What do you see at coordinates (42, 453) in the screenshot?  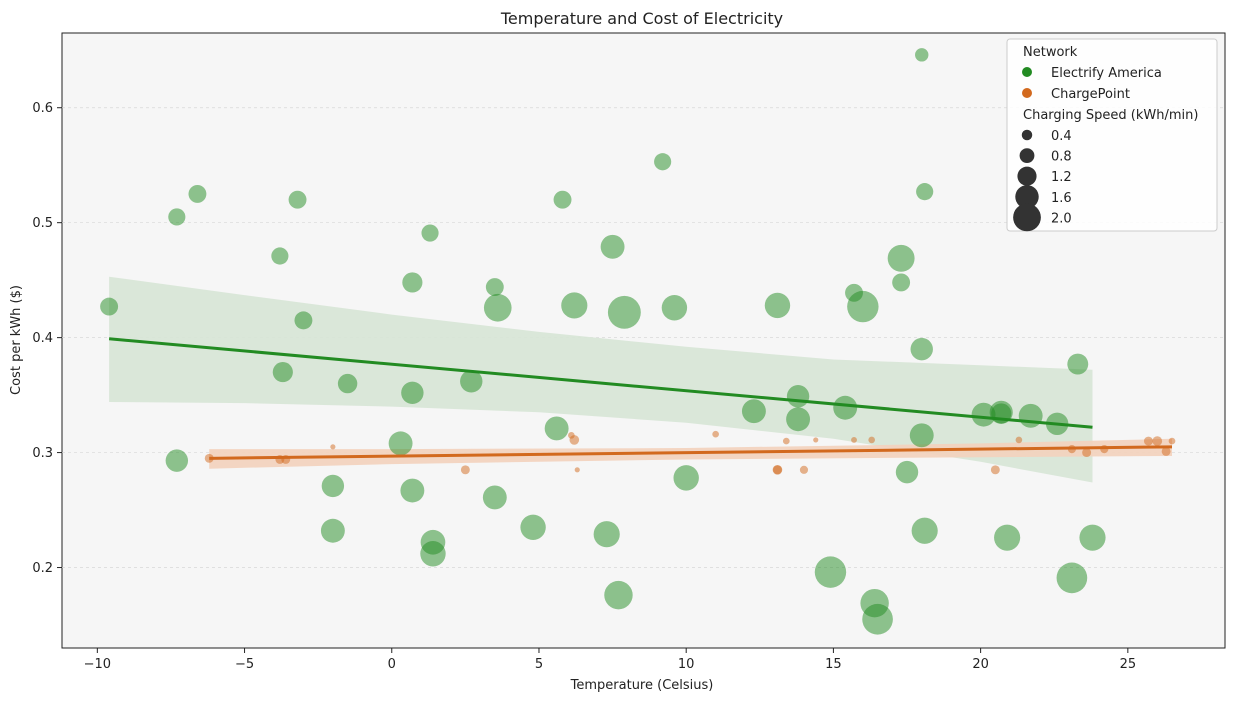 I see `y-tick-label: 0.3` at bounding box center [42, 453].